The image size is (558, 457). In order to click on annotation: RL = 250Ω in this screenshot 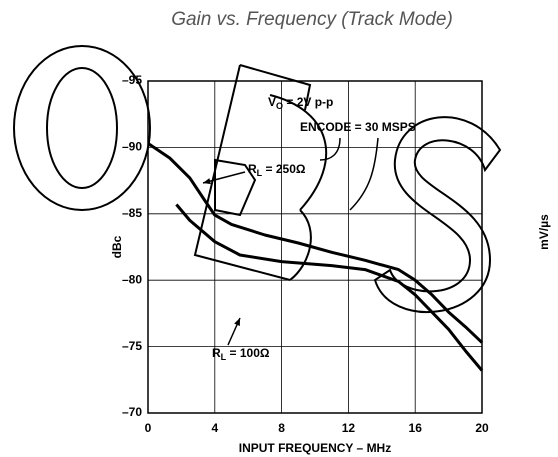, I will do `click(277, 170)`.